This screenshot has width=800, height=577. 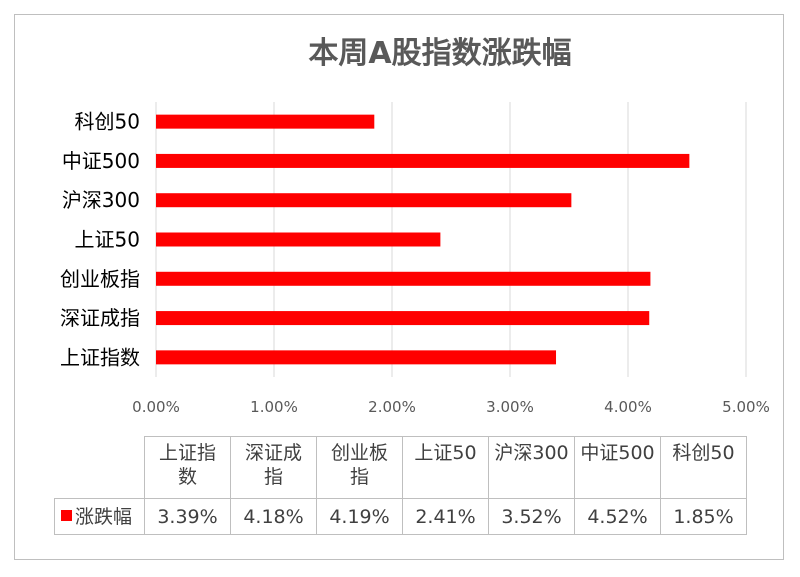 What do you see at coordinates (531, 467) in the screenshot?
I see `data-table-header-cell: 沪深300` at bounding box center [531, 467].